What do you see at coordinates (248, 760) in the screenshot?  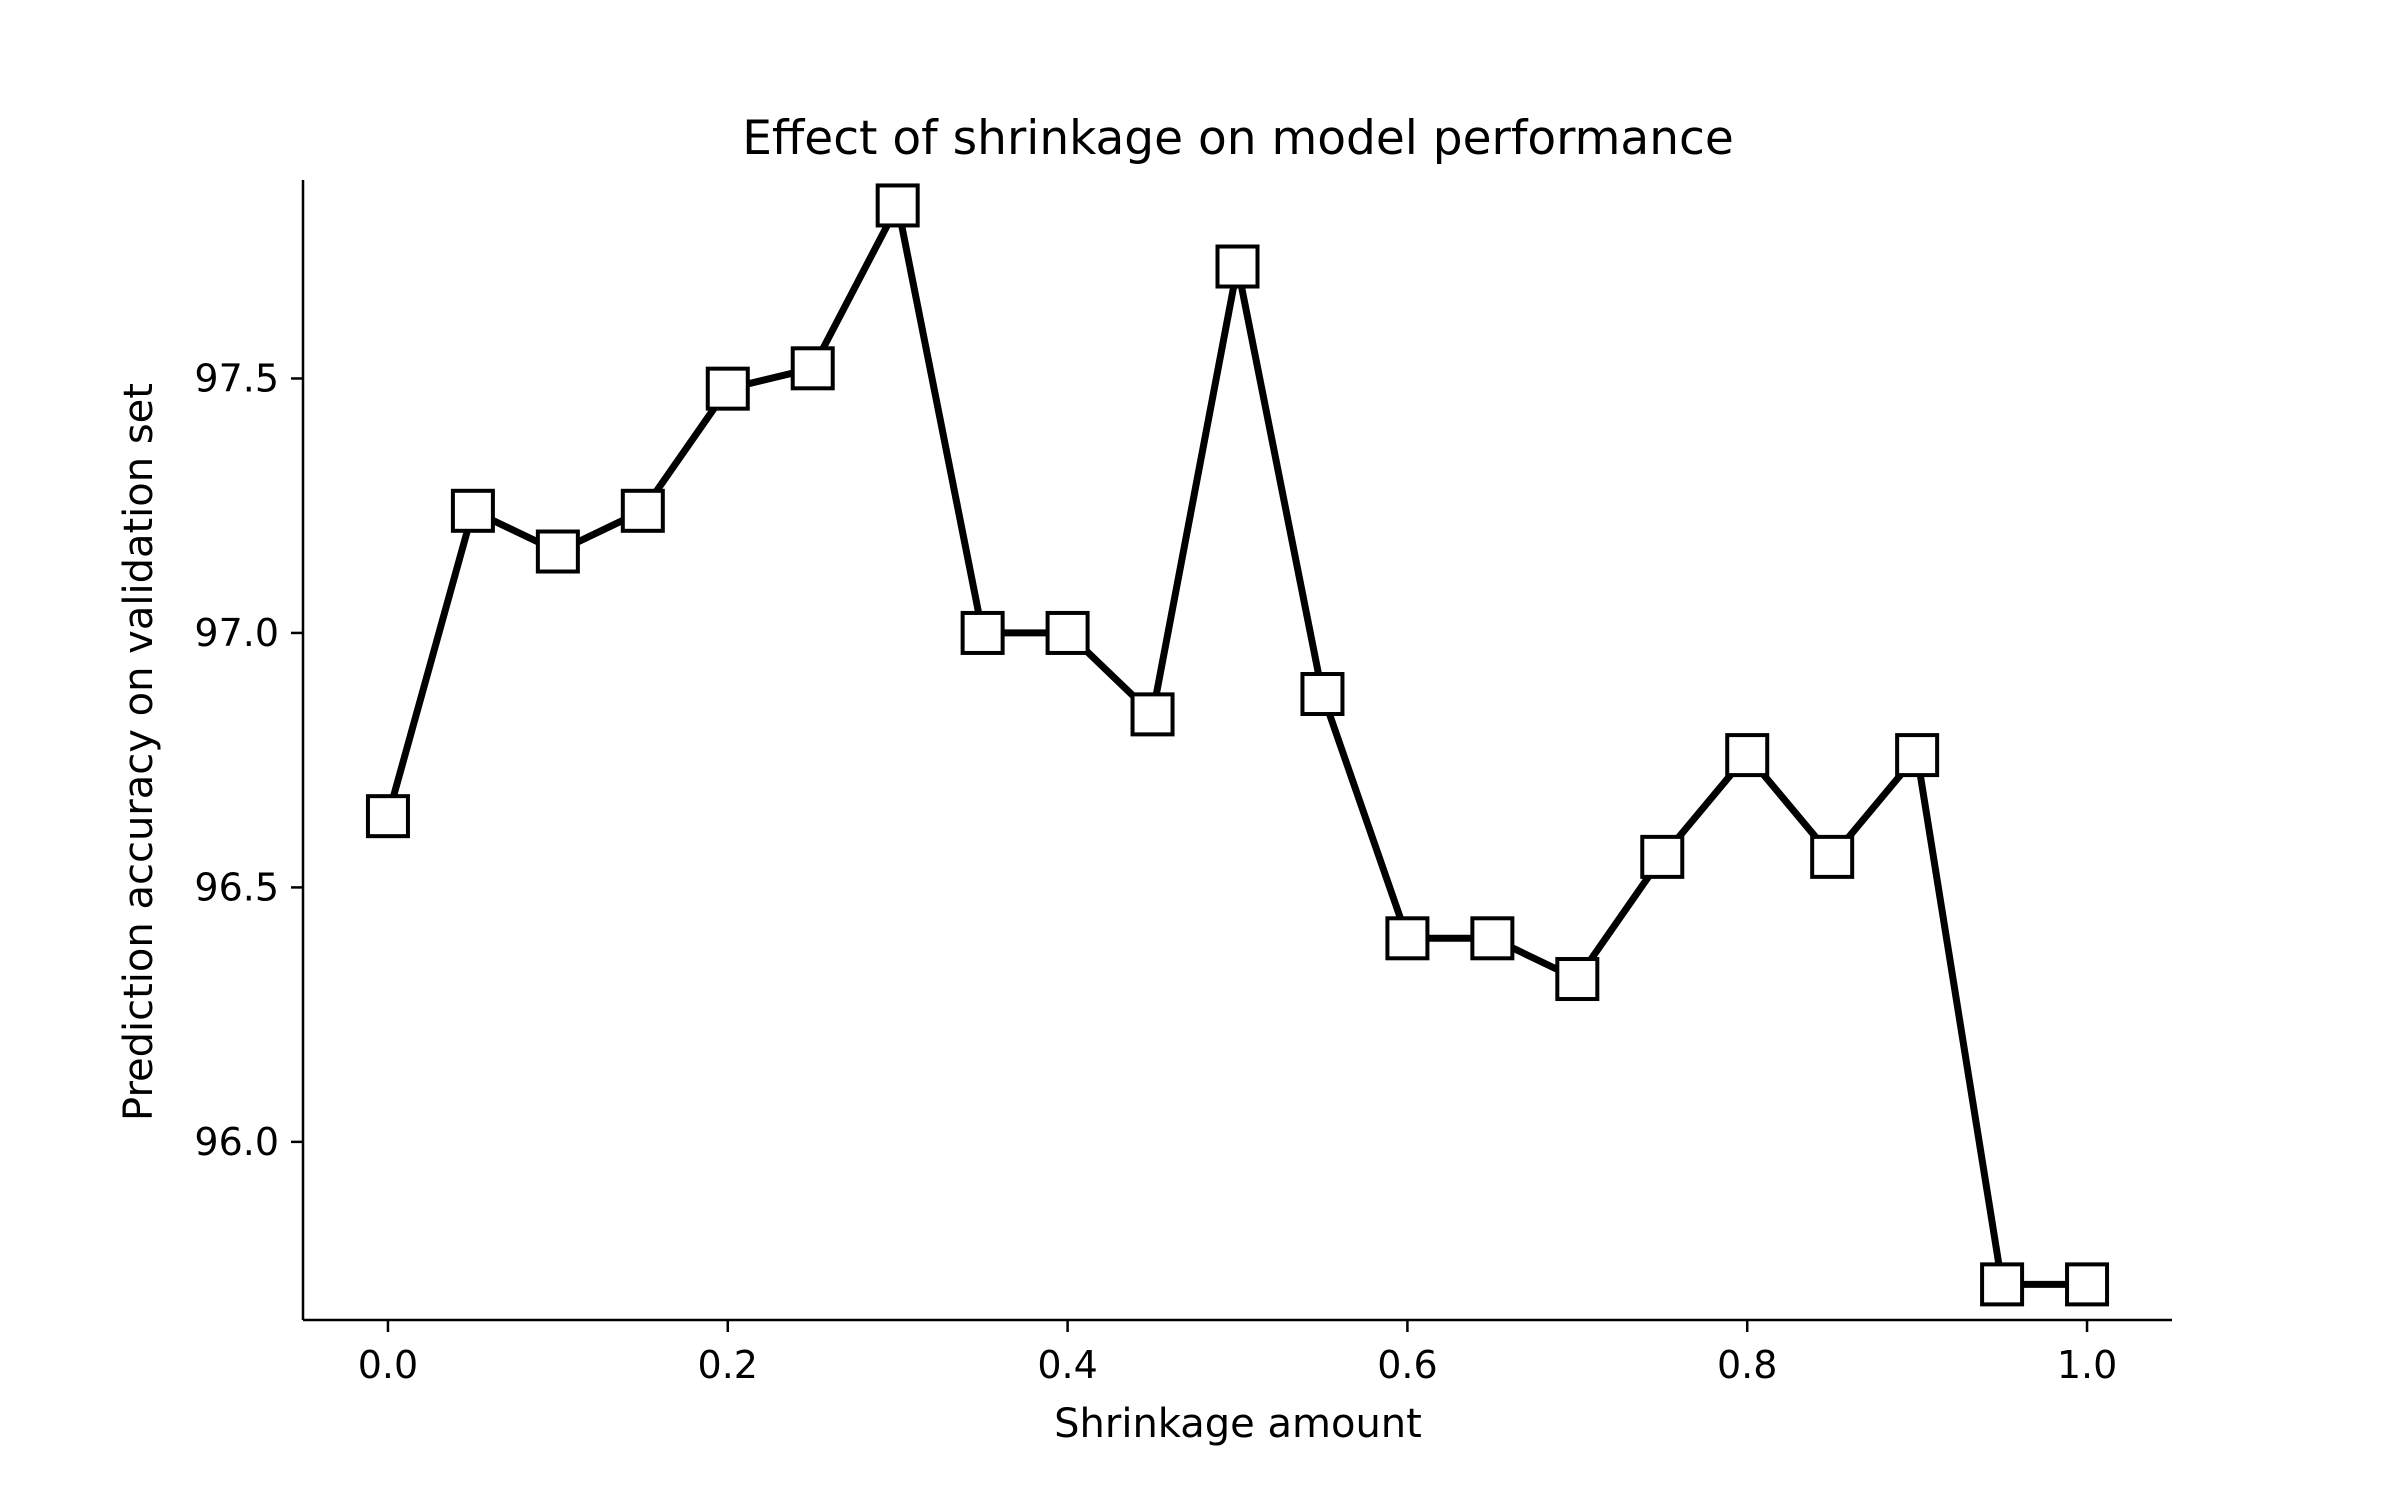 I see `y-axis-ticks: 96.0 96.5 97.0 97.5` at bounding box center [248, 760].